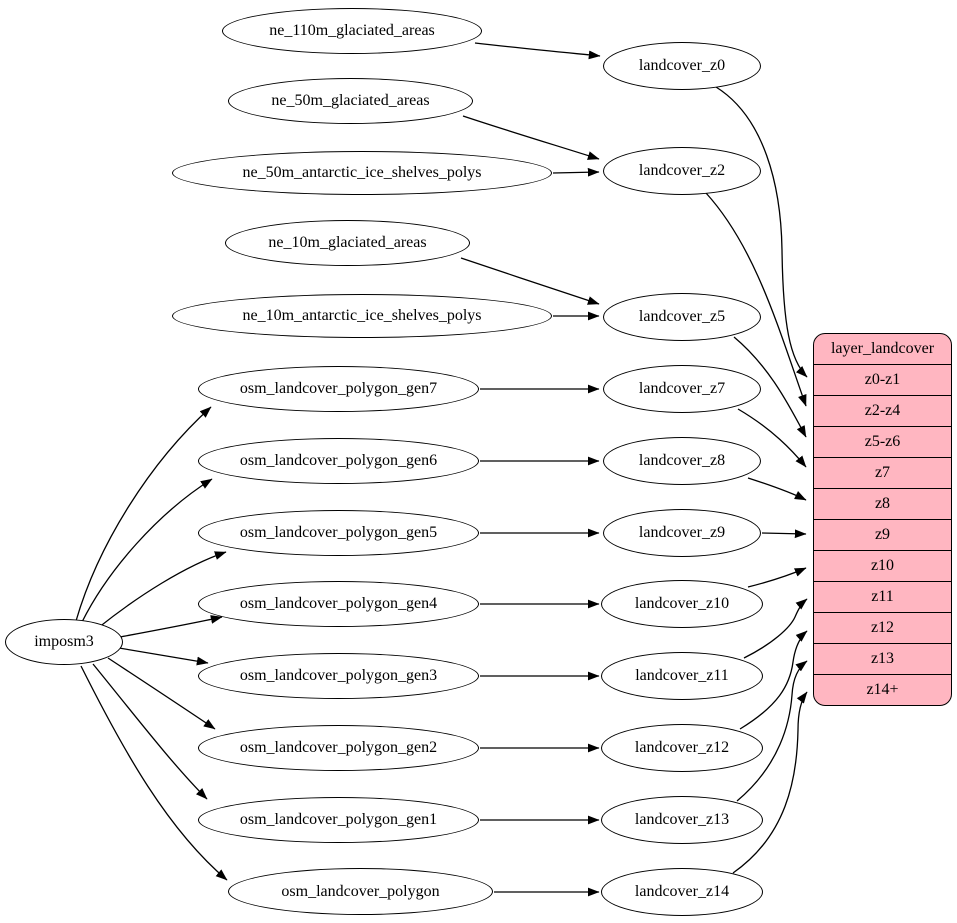 The image size is (957, 923). What do you see at coordinates (338, 604) in the screenshot?
I see `node-osm_landcover_polygon_gen4: osm_landcover_polygon_gen4` at bounding box center [338, 604].